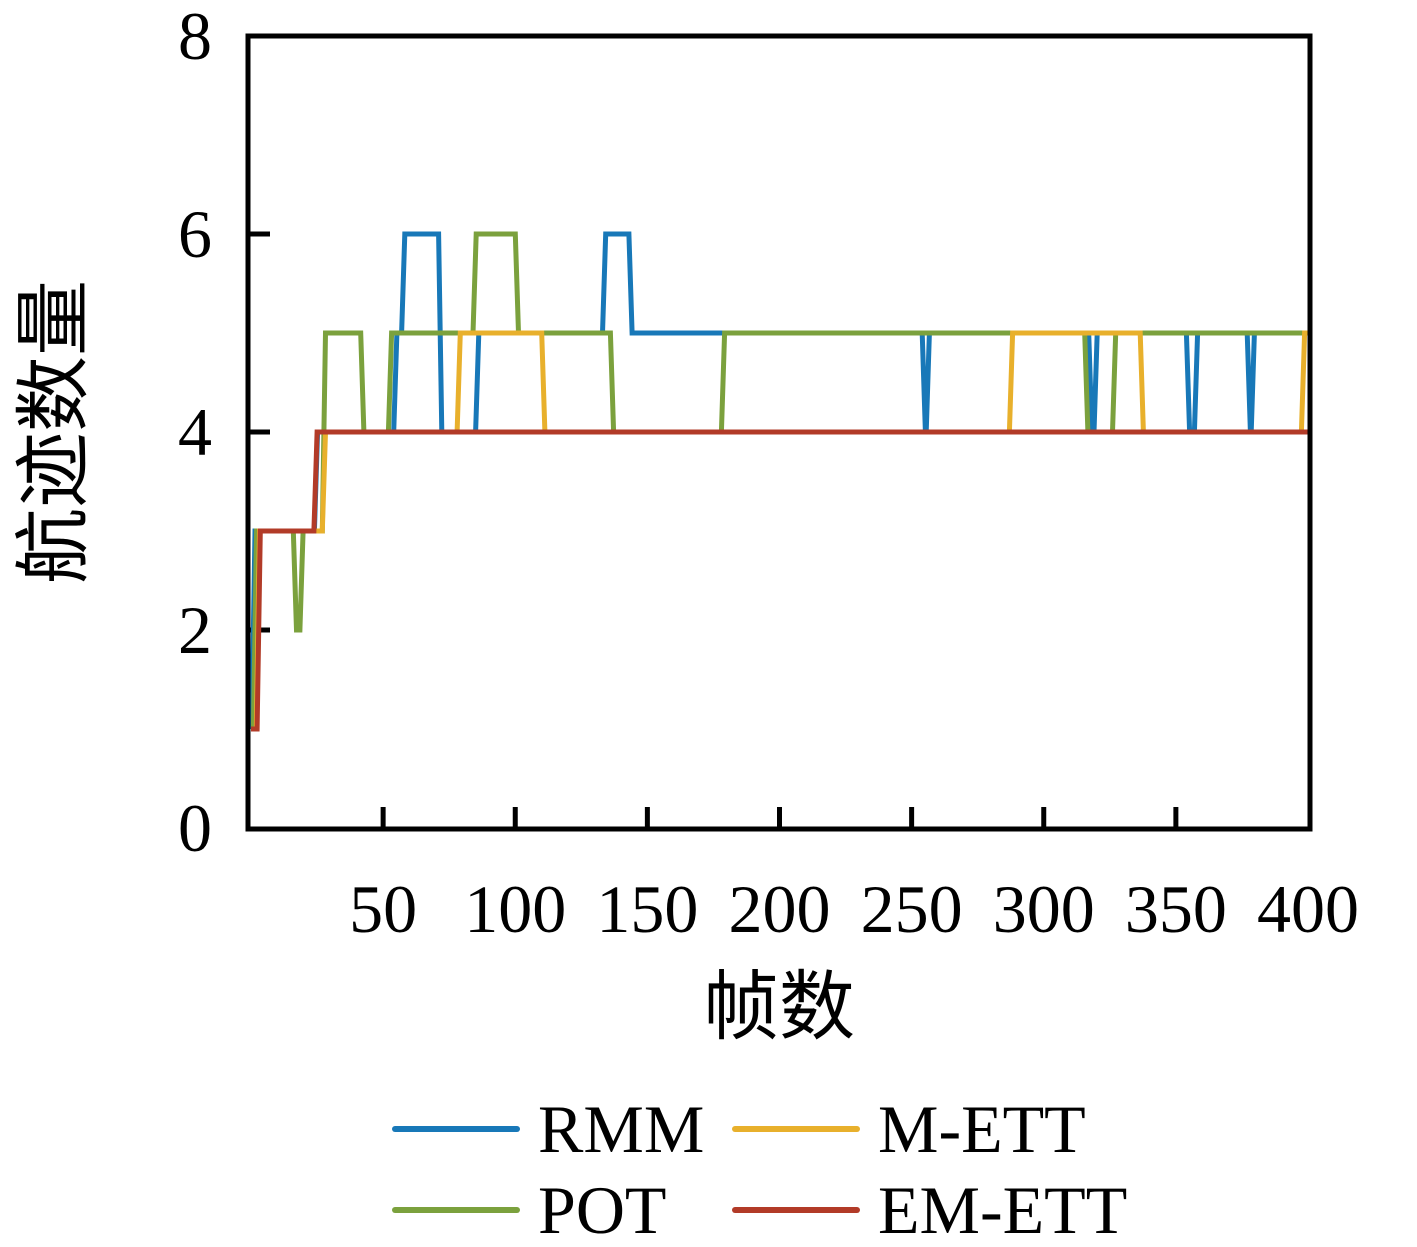 This screenshot has width=1417, height=1247. Describe the element at coordinates (195, 37) in the screenshot. I see `y-tick-label-8: 8` at that location.